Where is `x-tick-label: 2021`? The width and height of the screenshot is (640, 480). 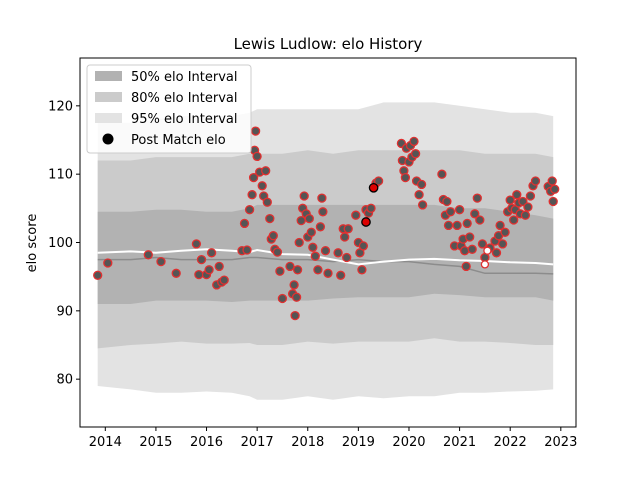 x-tick-label: 2021 is located at coordinates (459, 442).